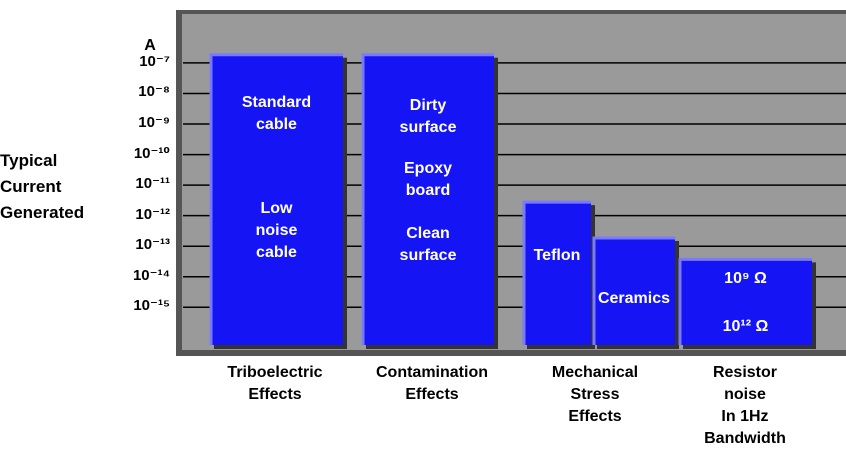 This screenshot has width=846, height=453. What do you see at coordinates (745, 326) in the screenshot?
I see `bar-annotation: 10¹² Ω` at bounding box center [745, 326].